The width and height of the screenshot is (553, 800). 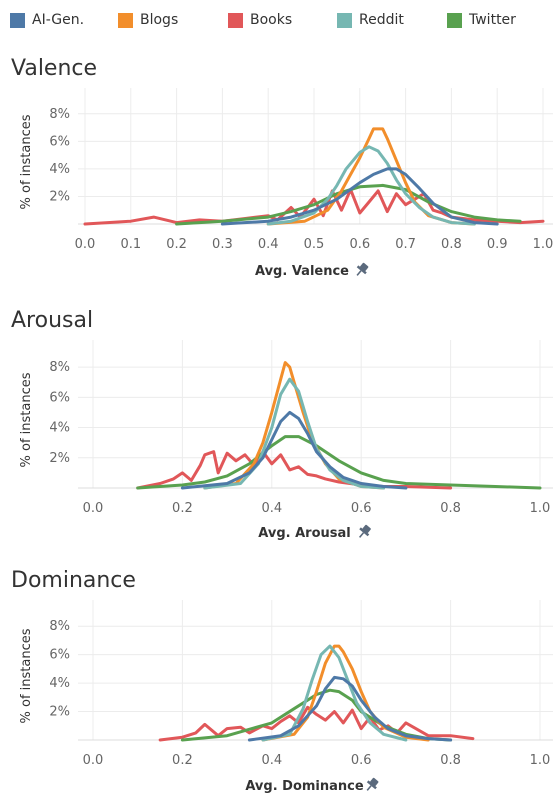 What do you see at coordinates (222, 244) in the screenshot?
I see `x-tick-label: 0.3` at bounding box center [222, 244].